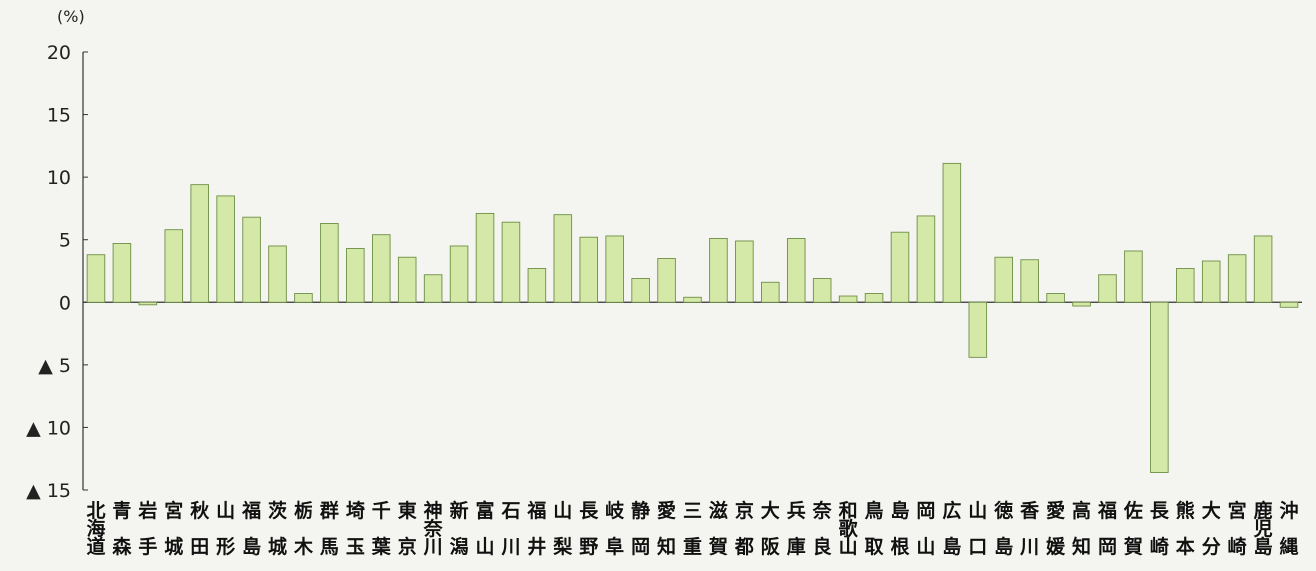  I want to click on y-tick-label: ▲ 5, so click(54, 366).